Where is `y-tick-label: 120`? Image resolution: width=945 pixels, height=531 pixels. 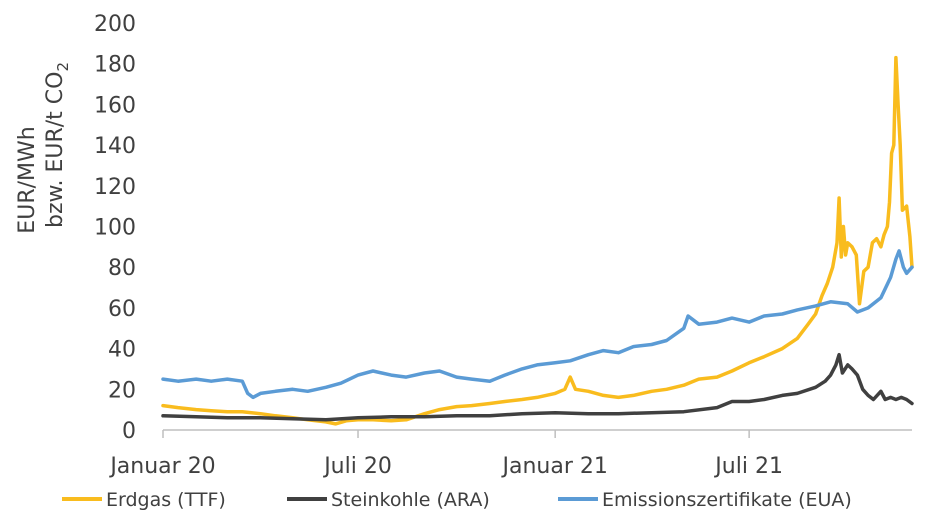 y-tick-label: 120 is located at coordinates (115, 187).